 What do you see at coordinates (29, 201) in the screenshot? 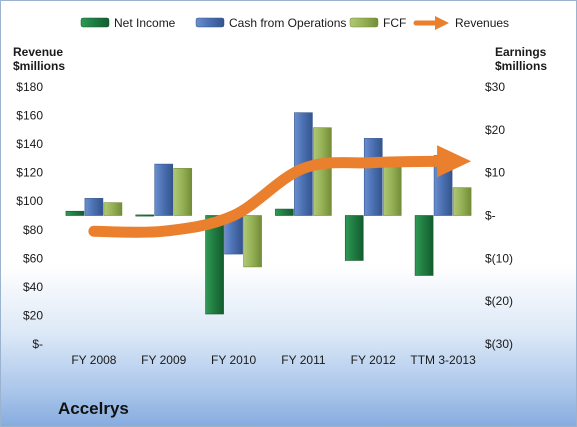
I see `left-tick-label: $100` at bounding box center [29, 201].